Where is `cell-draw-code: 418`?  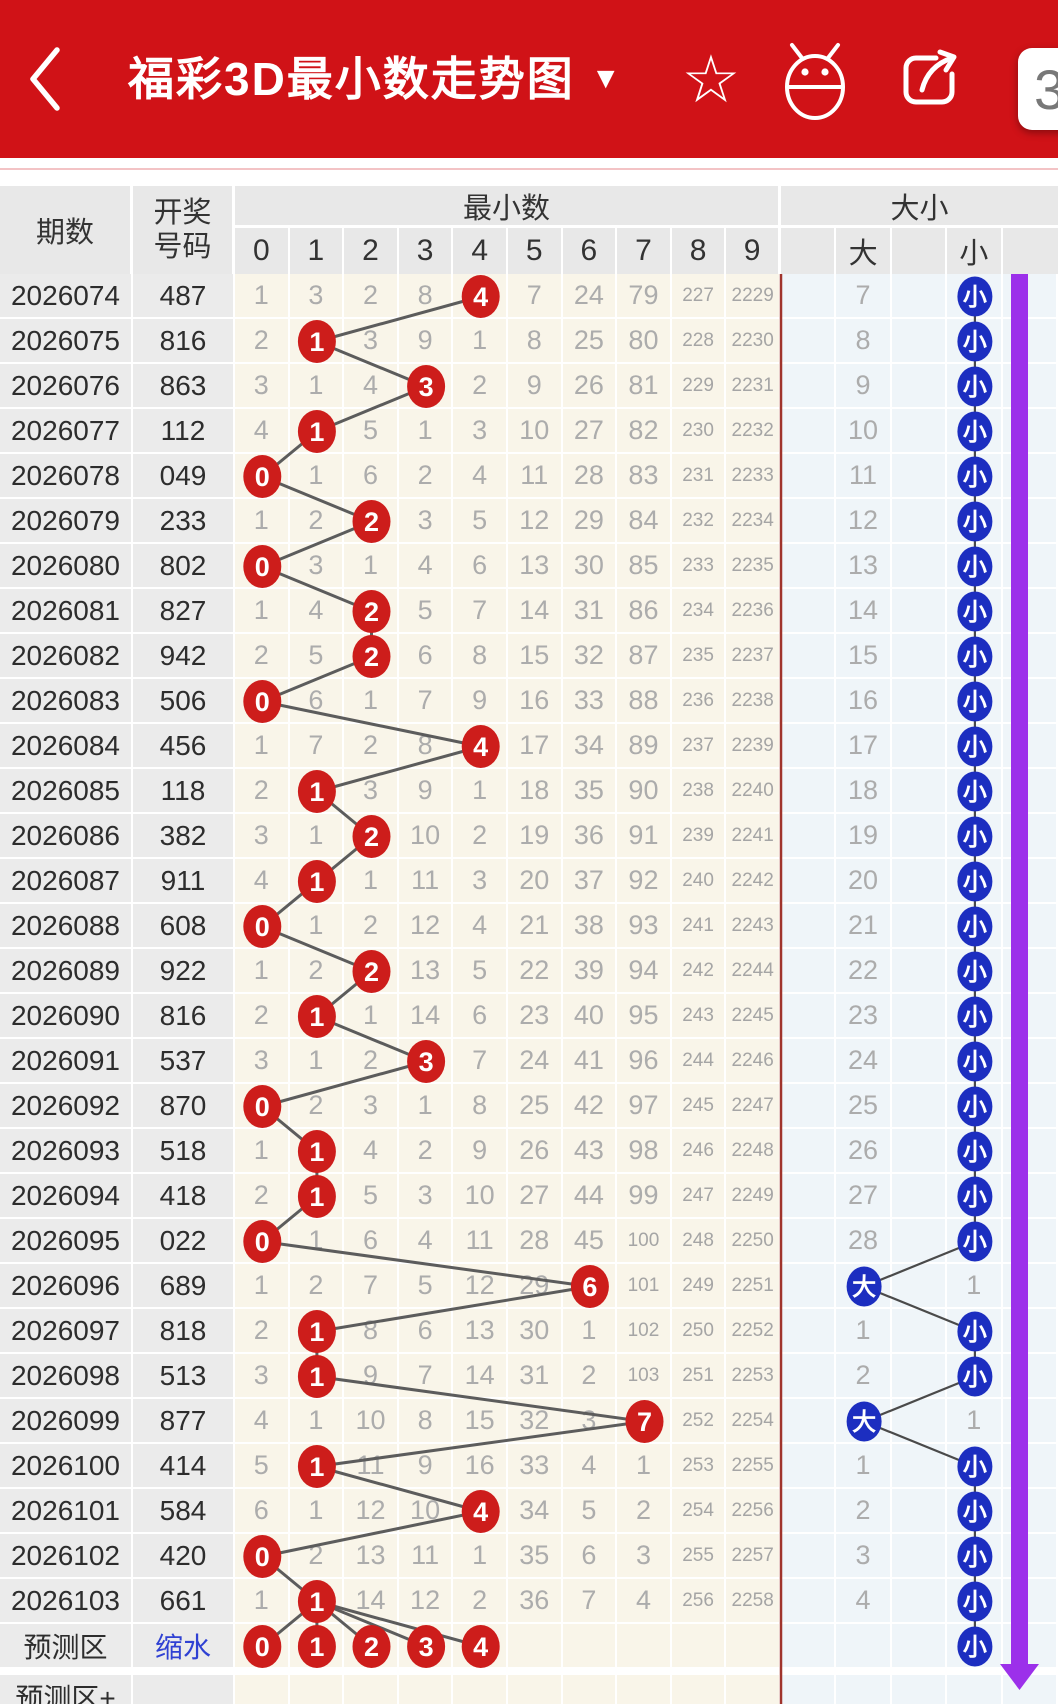
cell-draw-code: 418 is located at coordinates (184, 1196).